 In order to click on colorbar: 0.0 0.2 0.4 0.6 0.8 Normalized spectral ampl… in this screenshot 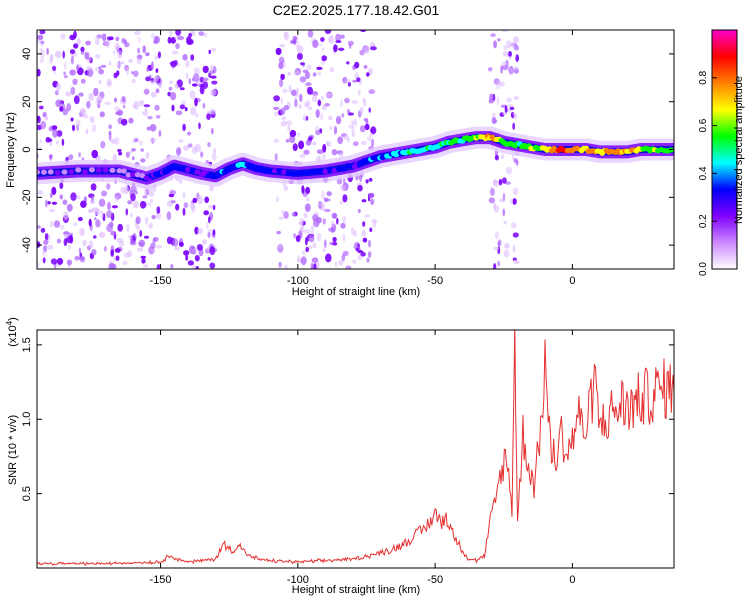, I will do `click(721, 152)`.